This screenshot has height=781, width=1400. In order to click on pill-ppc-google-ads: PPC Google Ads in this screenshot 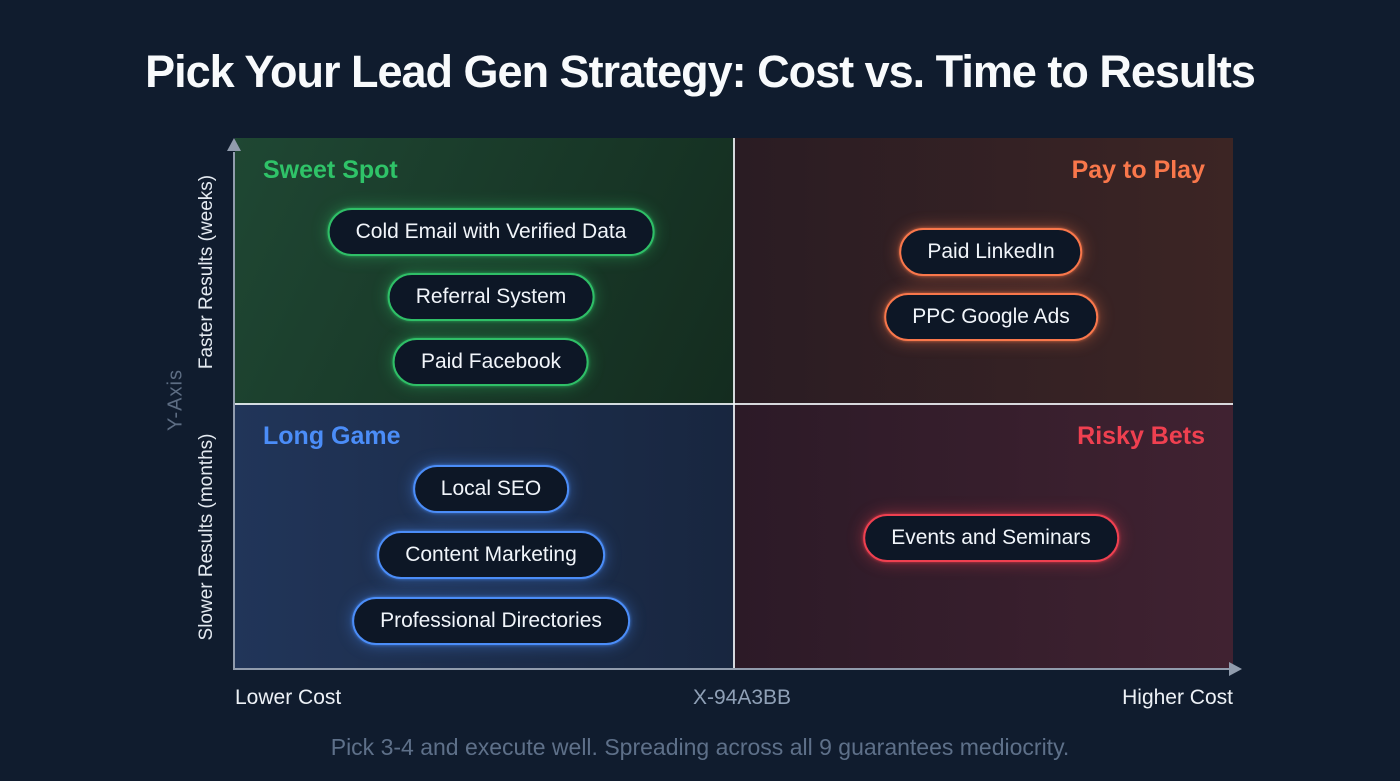, I will do `click(991, 317)`.